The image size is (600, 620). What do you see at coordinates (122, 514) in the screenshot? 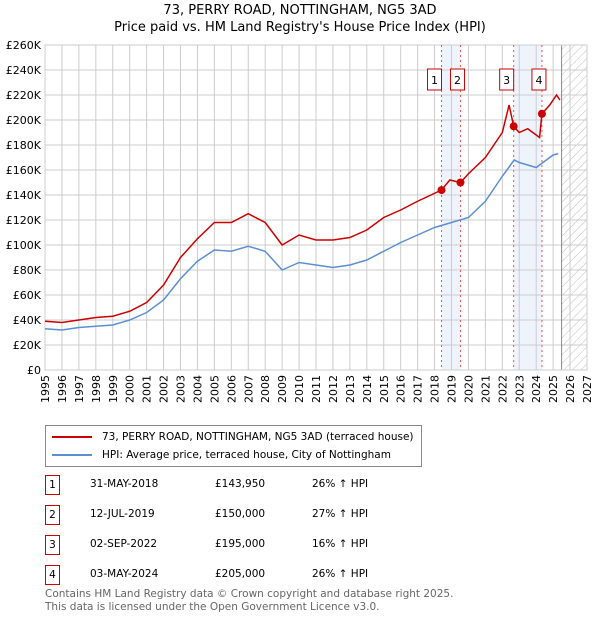
I see `sale-date: 12-JUL-2019` at bounding box center [122, 514].